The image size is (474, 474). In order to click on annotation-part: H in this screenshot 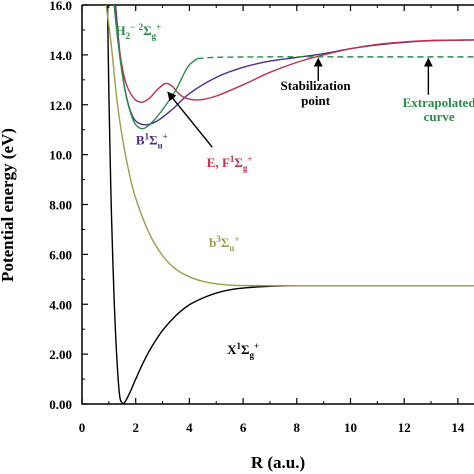, I will do `click(121, 30)`.